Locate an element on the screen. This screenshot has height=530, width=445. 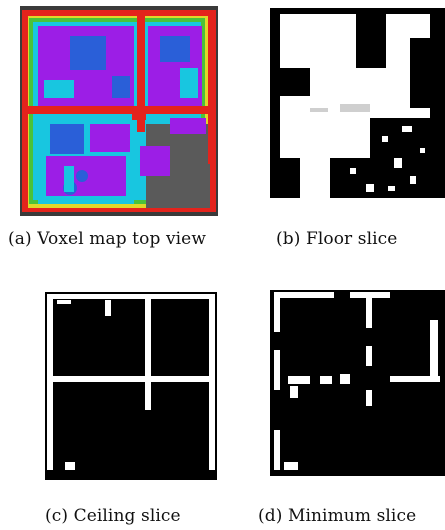
minimum-slice-image is located at coordinates (357, 383).